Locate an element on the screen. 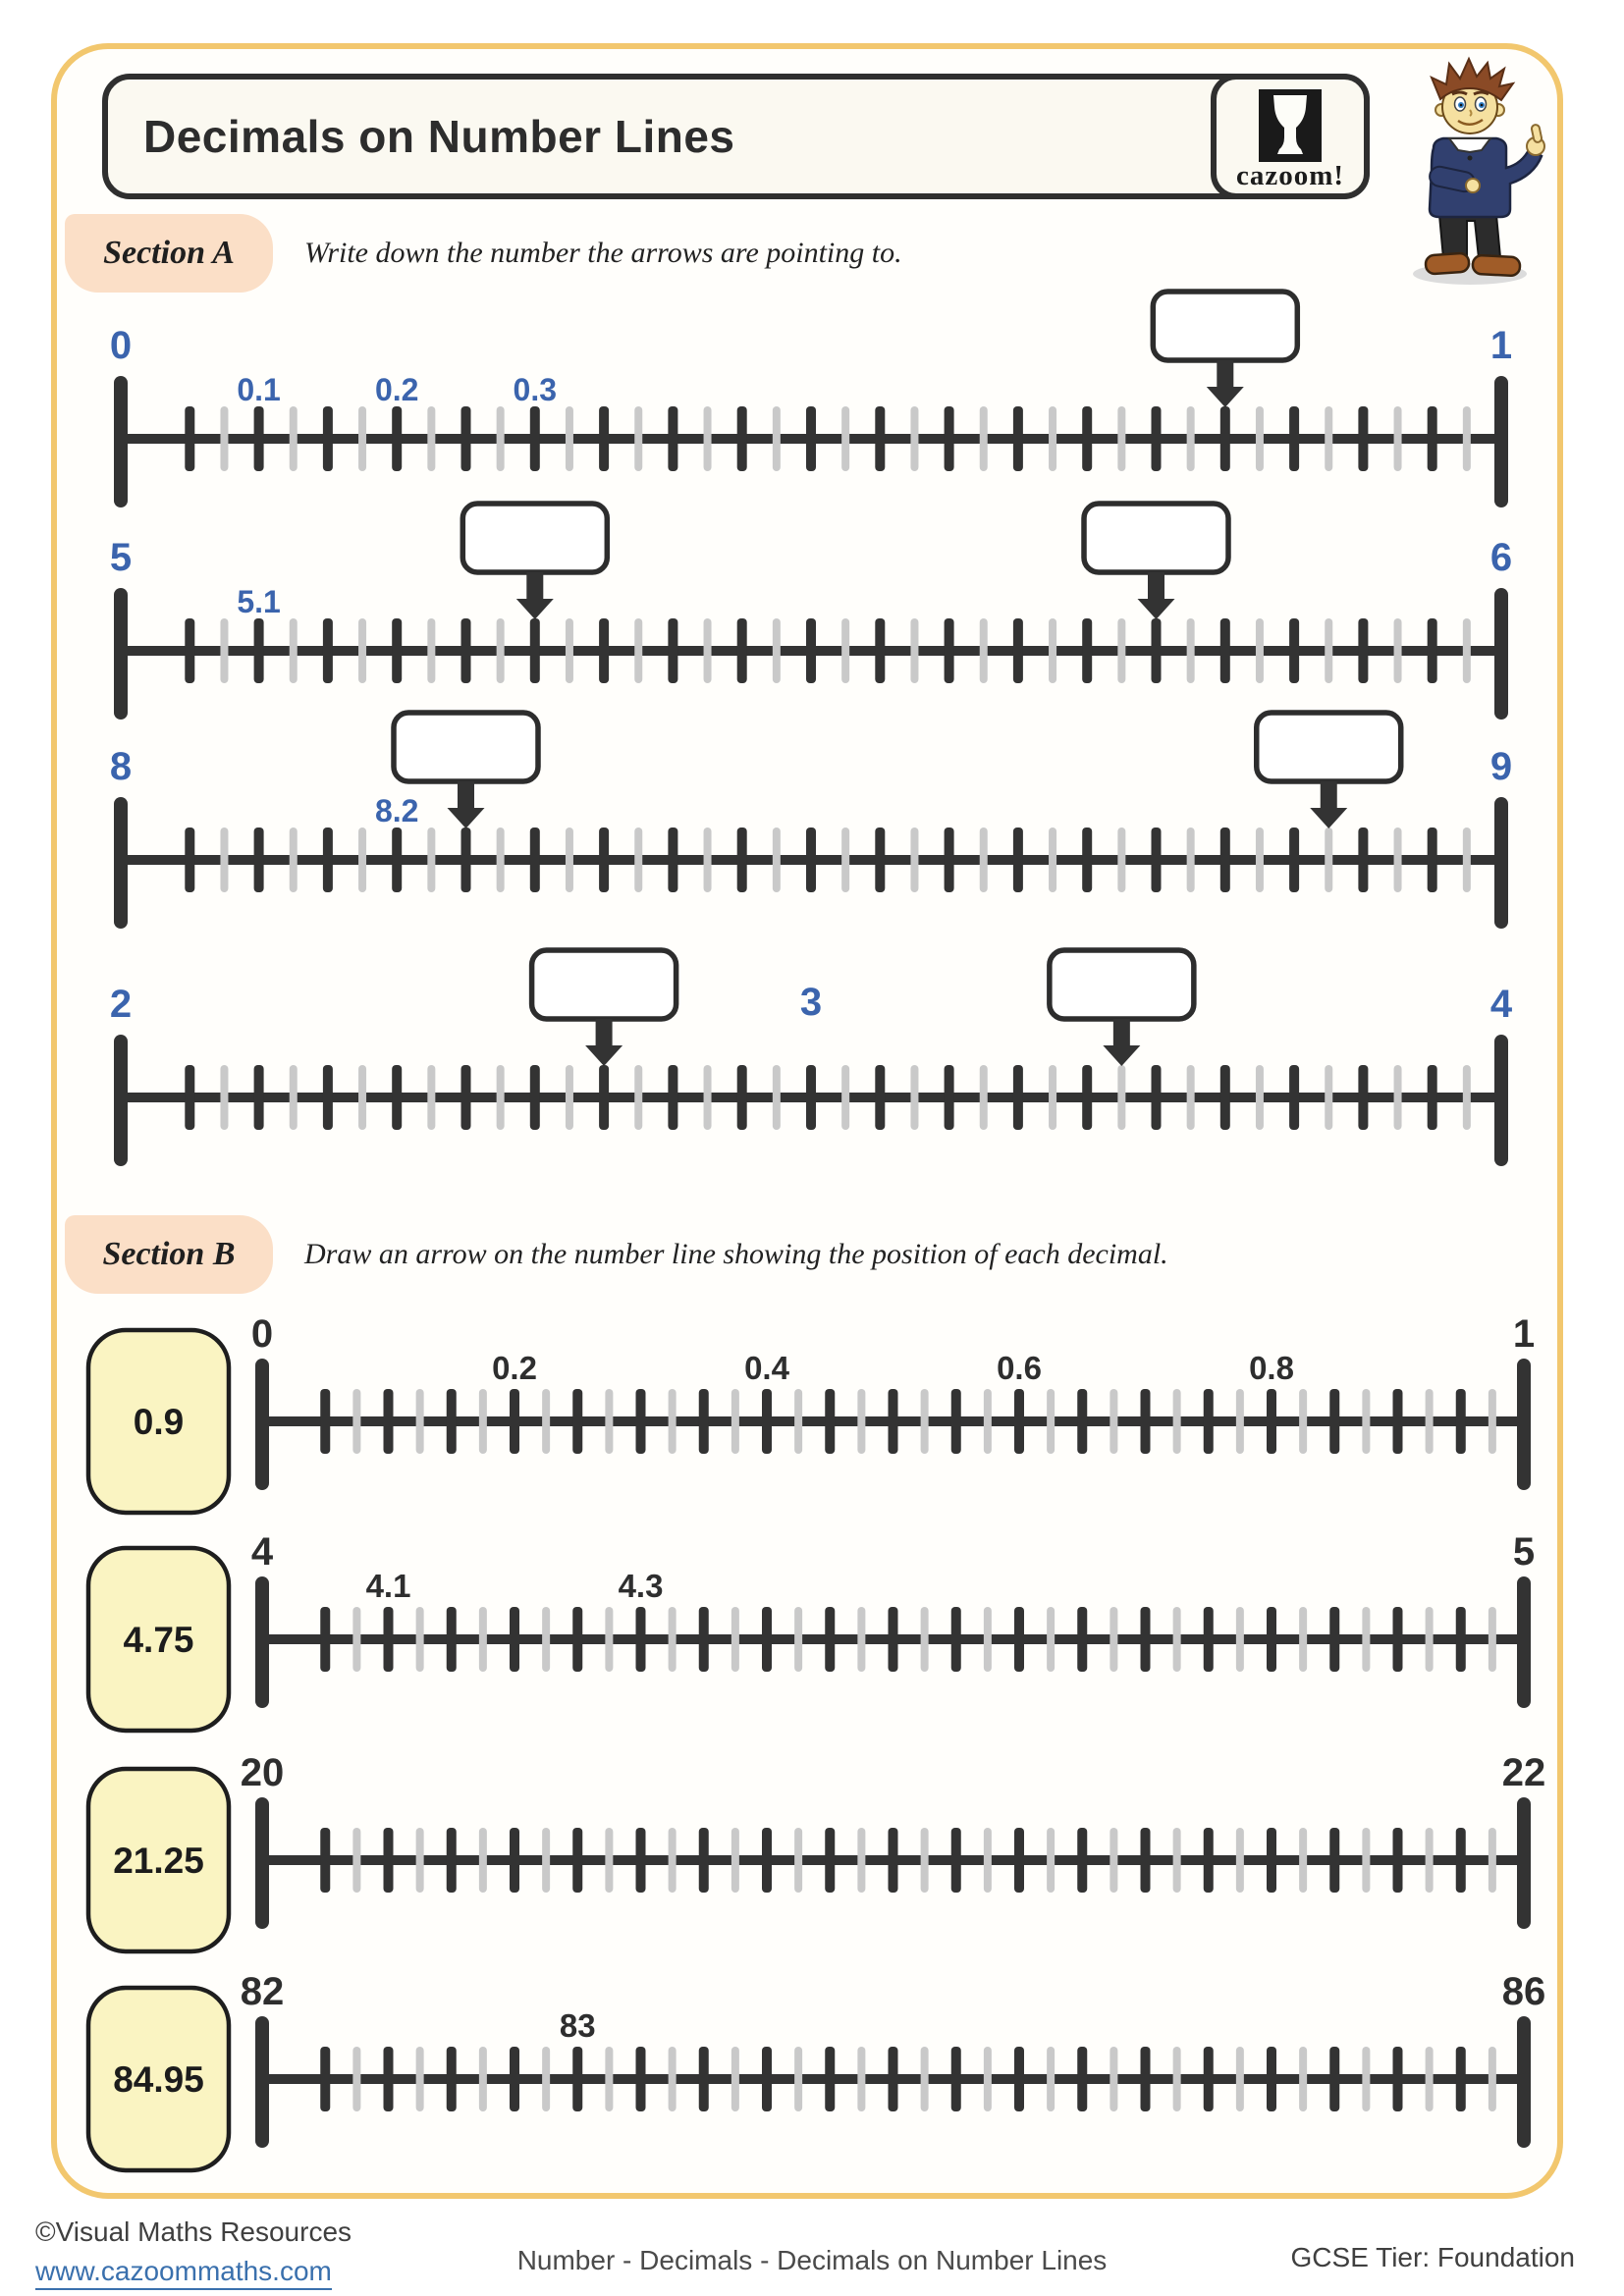 This screenshot has width=1624, height=2296. tick-label: 0.3 is located at coordinates (535, 389).